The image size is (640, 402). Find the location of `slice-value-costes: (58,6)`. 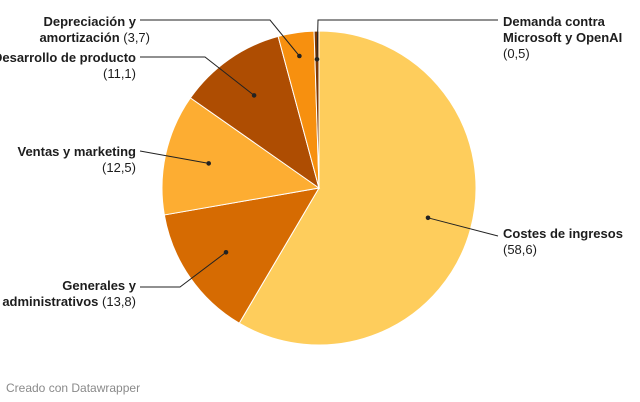

slice-value-costes: (58,6) is located at coordinates (520, 249).